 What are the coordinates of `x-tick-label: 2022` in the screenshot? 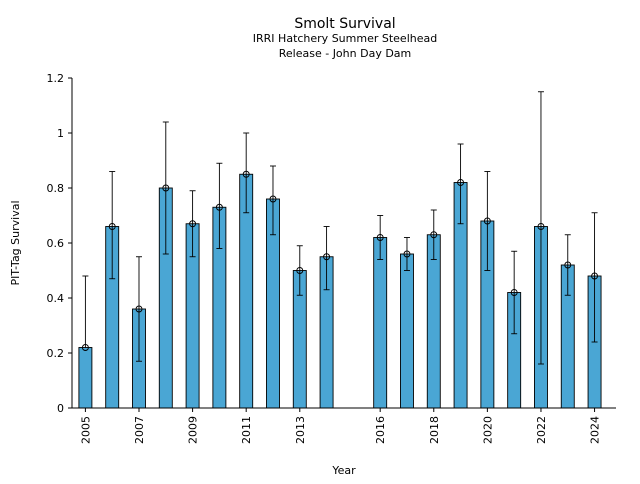 It's located at (541, 430).